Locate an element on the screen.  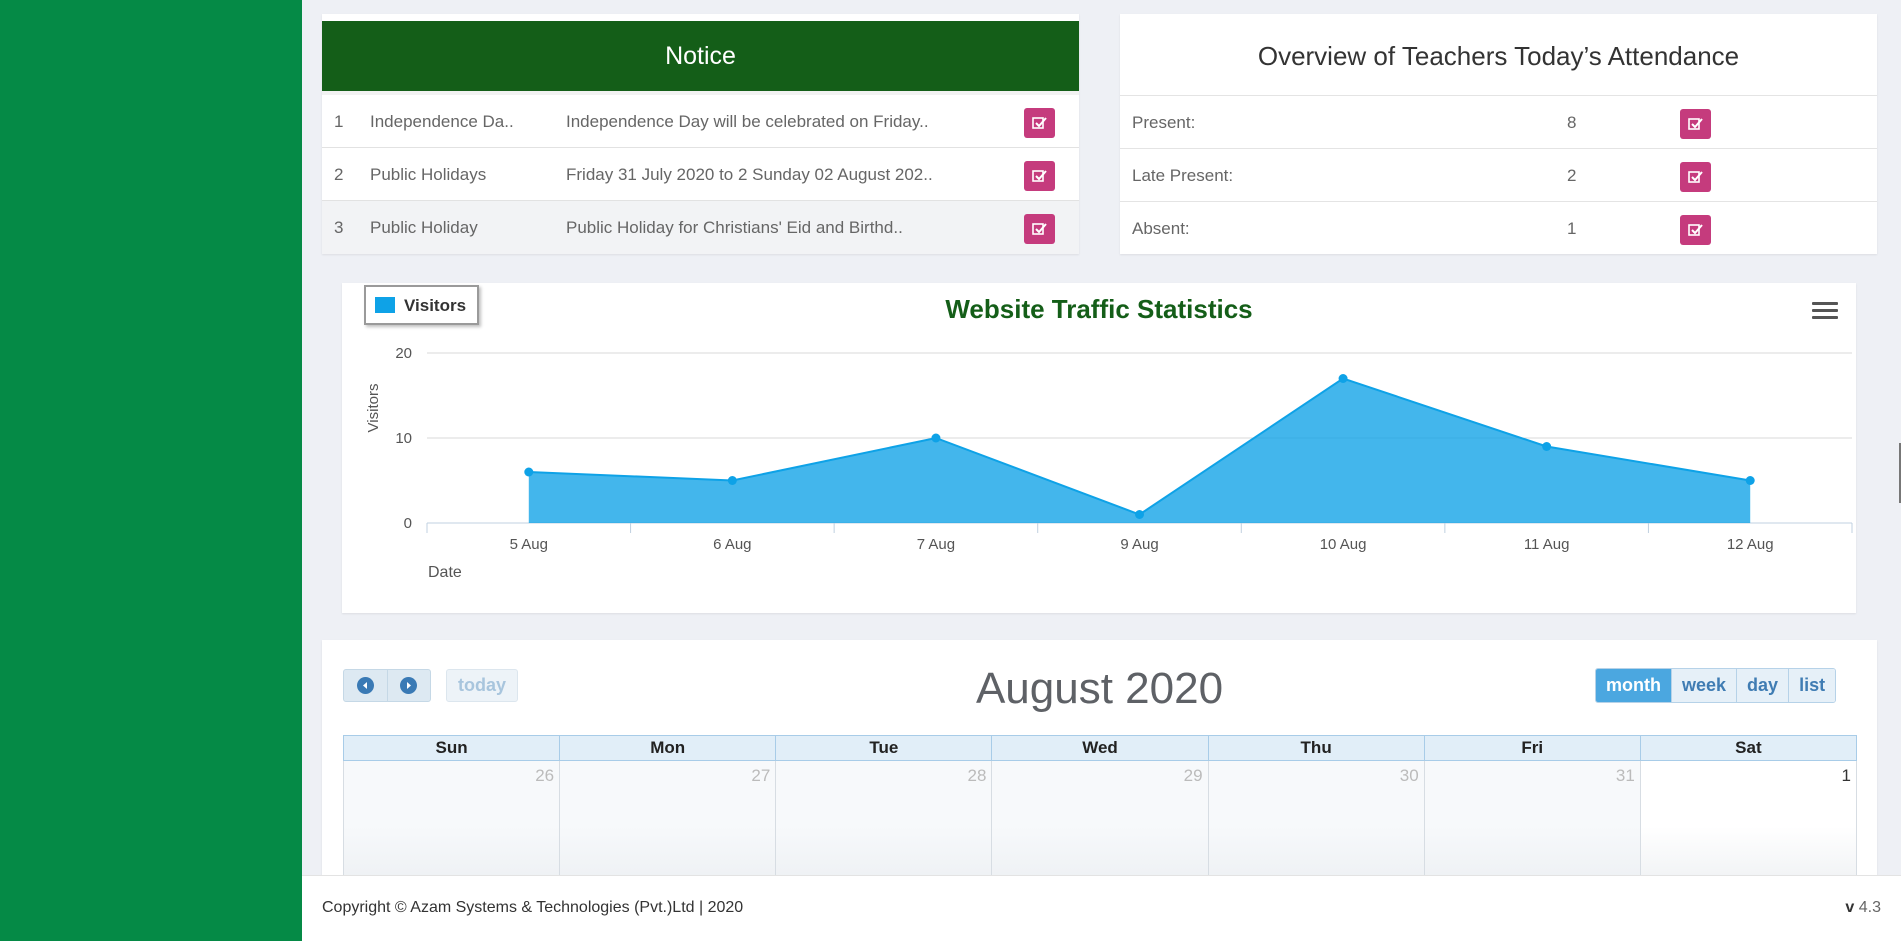
x-axis-title: Date is located at coordinates (445, 572).